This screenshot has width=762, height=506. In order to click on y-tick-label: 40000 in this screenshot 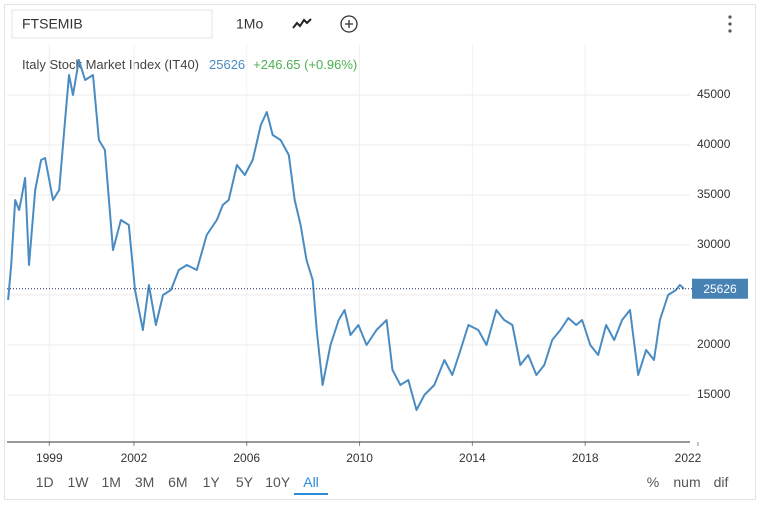, I will do `click(714, 144)`.